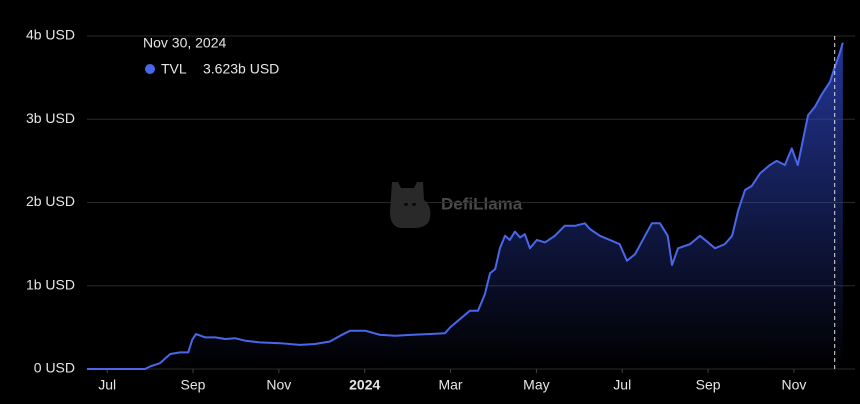 This screenshot has height=404, width=860. What do you see at coordinates (174, 69) in the screenshot?
I see `legend-label: TVL` at bounding box center [174, 69].